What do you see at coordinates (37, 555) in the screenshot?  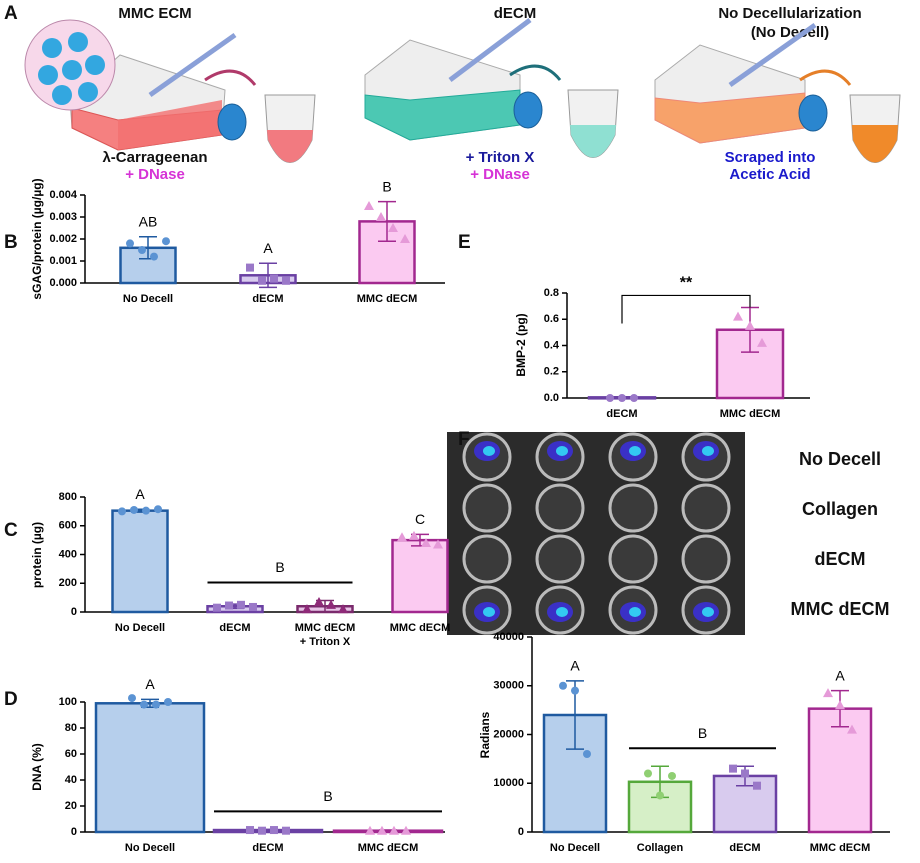 I see `y-axis-label: protein (µg)` at bounding box center [37, 555].